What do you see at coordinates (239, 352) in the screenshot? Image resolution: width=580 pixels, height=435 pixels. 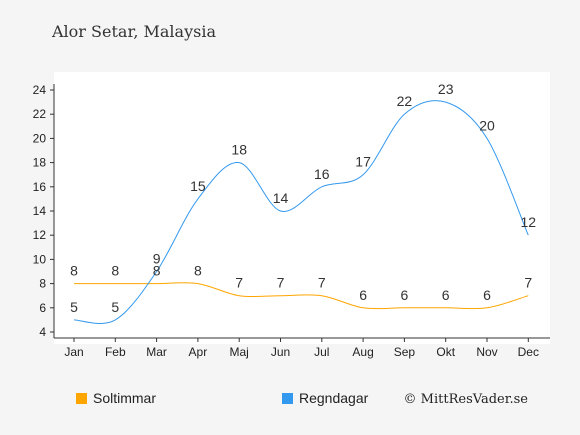 I see `x-tick-label: Maj` at bounding box center [239, 352].